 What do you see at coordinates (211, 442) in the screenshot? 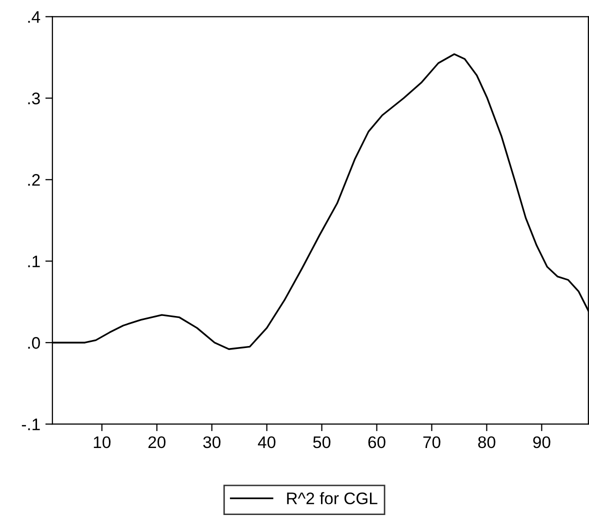
I see `x-tick-label: 30` at bounding box center [211, 442].